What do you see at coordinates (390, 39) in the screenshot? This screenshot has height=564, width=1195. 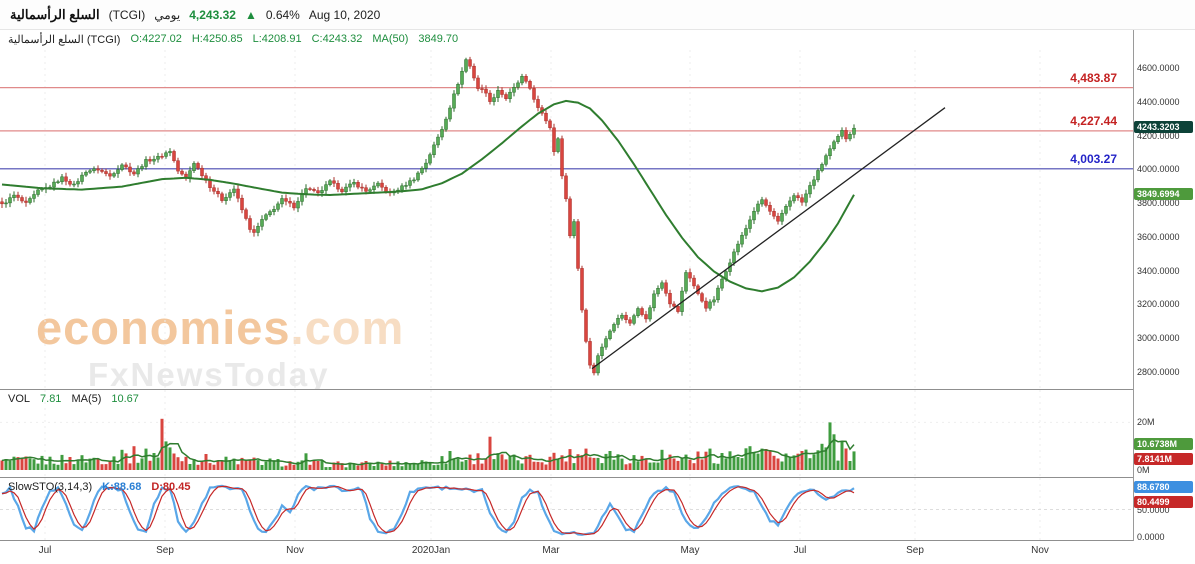 I see `ma50-label: MA(50)` at bounding box center [390, 39].